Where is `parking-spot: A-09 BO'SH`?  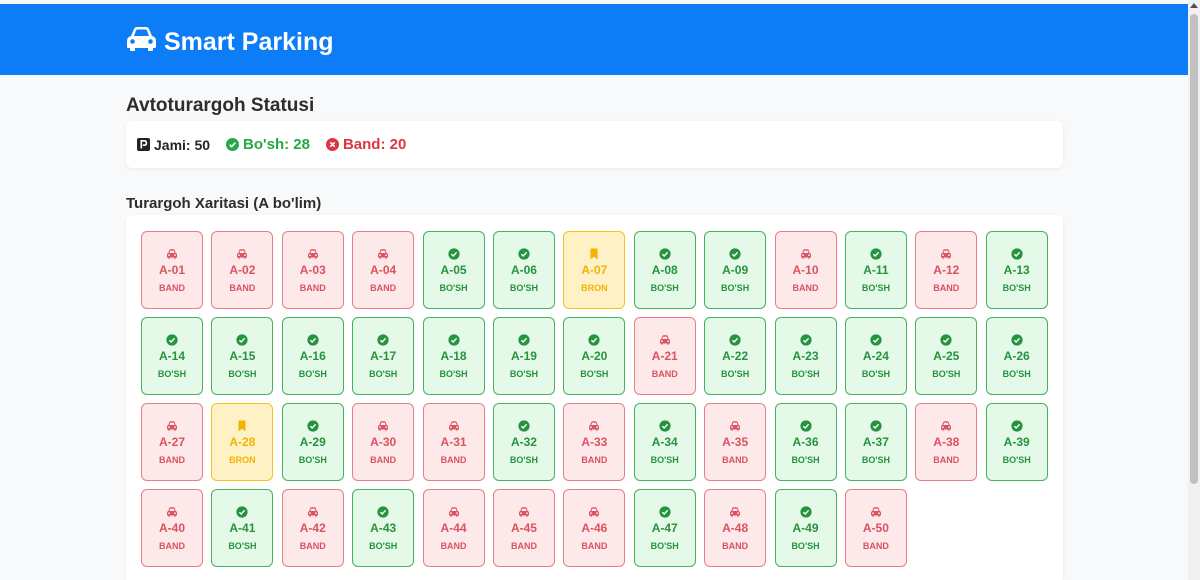 parking-spot: A-09 BO'SH is located at coordinates (735, 270).